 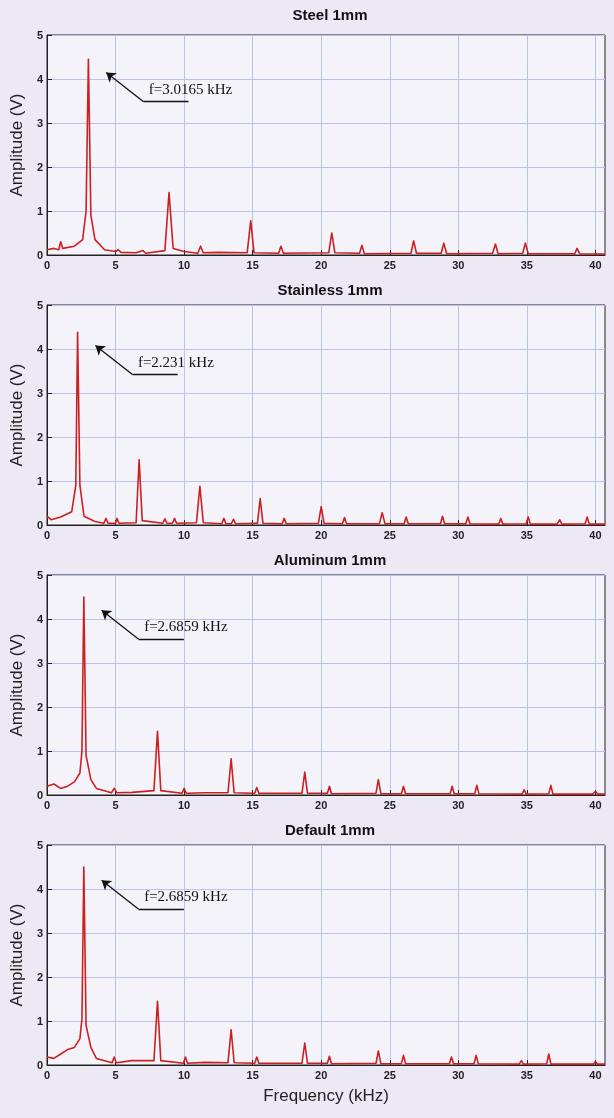 I want to click on annotation: f=3.0165 kHz, so click(x=190, y=88).